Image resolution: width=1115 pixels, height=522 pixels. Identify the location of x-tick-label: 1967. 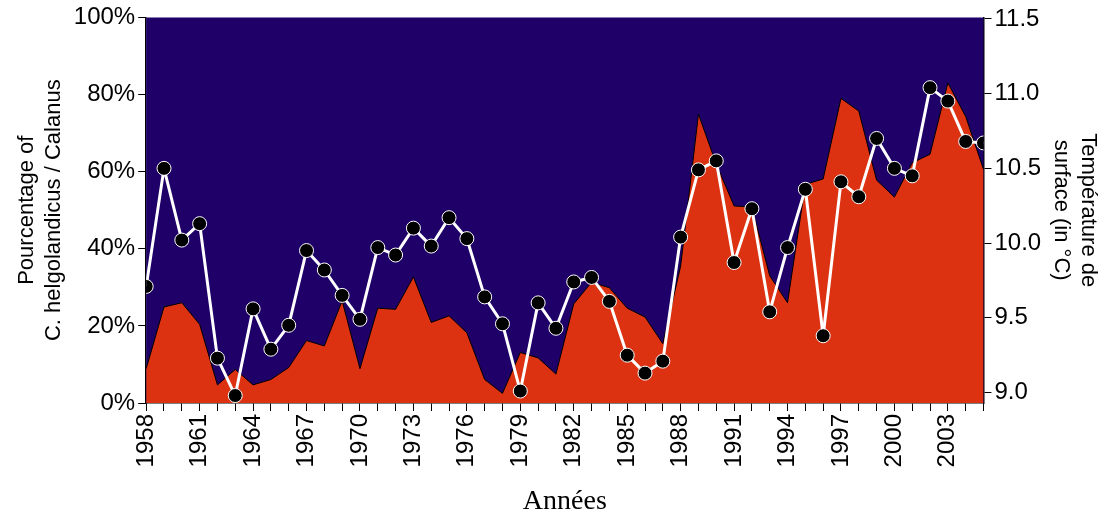
(305, 441).